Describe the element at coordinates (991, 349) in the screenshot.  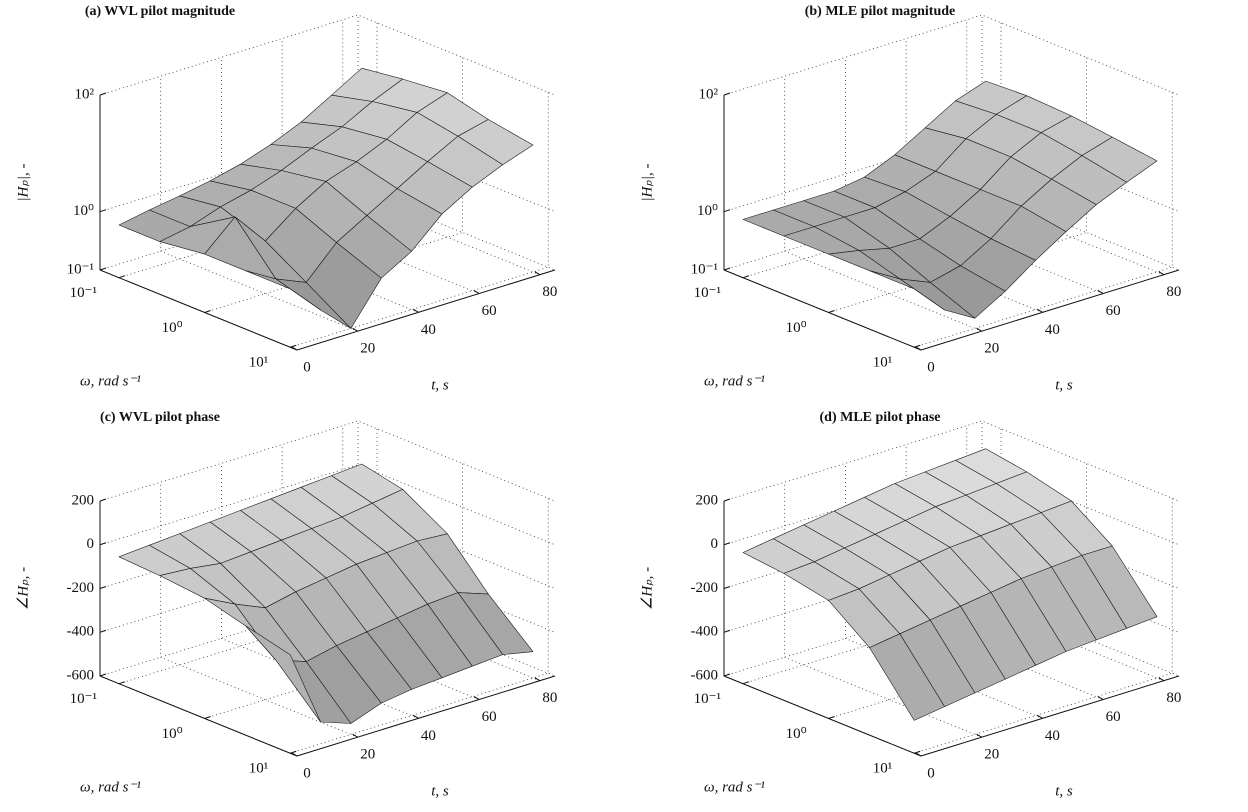
I see `x-tick-label: 20` at that location.